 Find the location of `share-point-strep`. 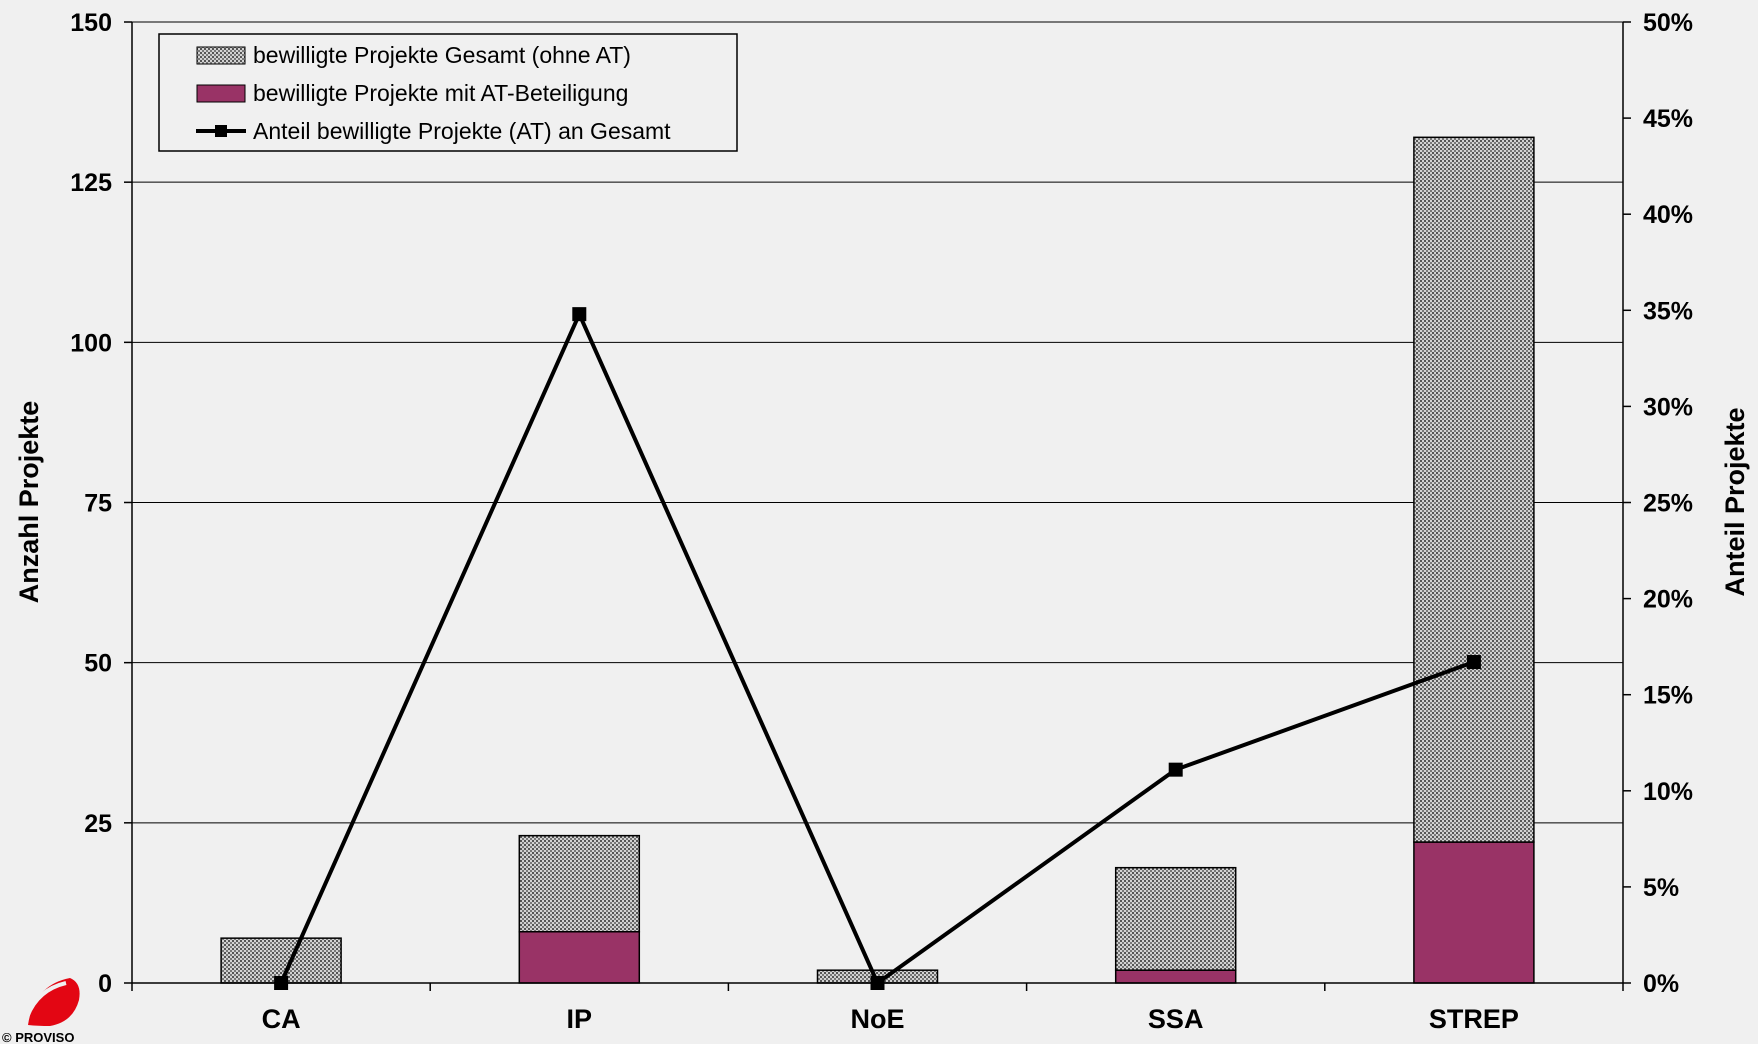

share-point-strep is located at coordinates (1473, 662).